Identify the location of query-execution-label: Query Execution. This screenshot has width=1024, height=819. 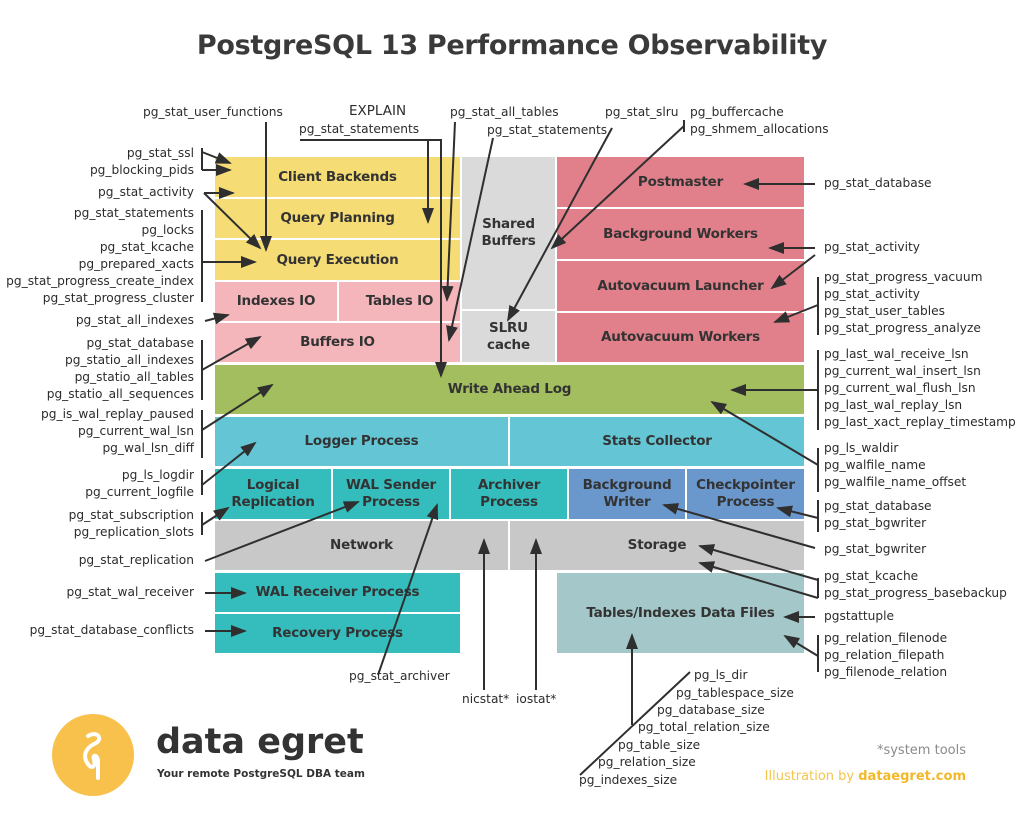
(337, 259).